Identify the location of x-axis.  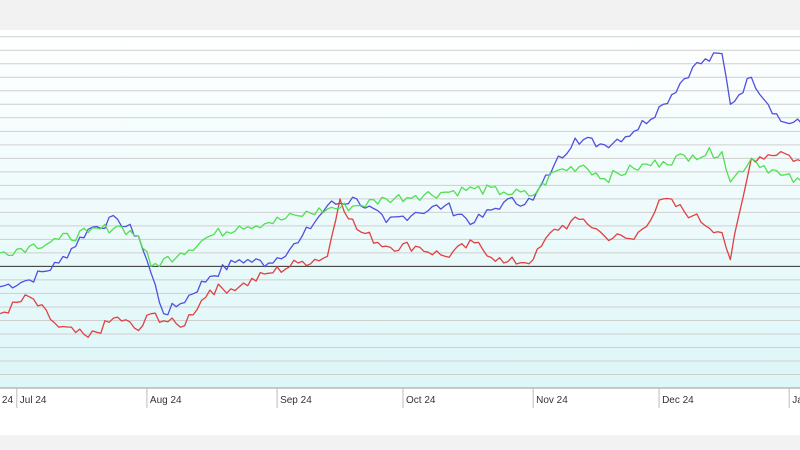
(400, 397).